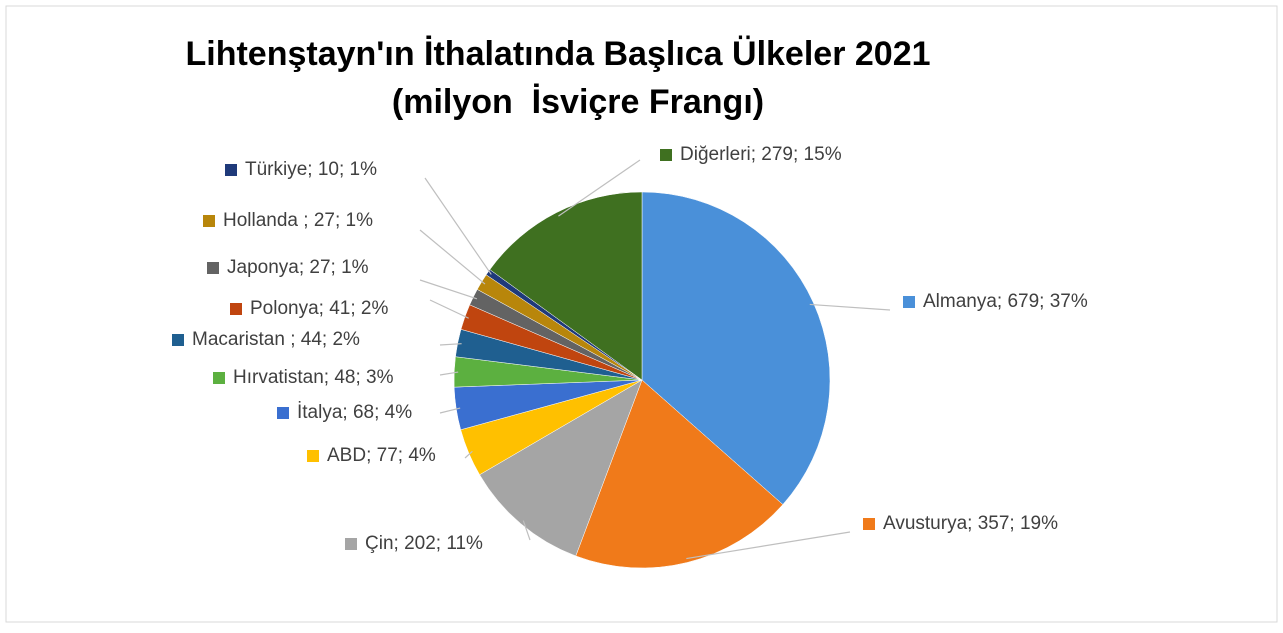 Image resolution: width=1283 pixels, height=633 pixels. I want to click on data-label: Diğerleri; 279; 15%, so click(761, 154).